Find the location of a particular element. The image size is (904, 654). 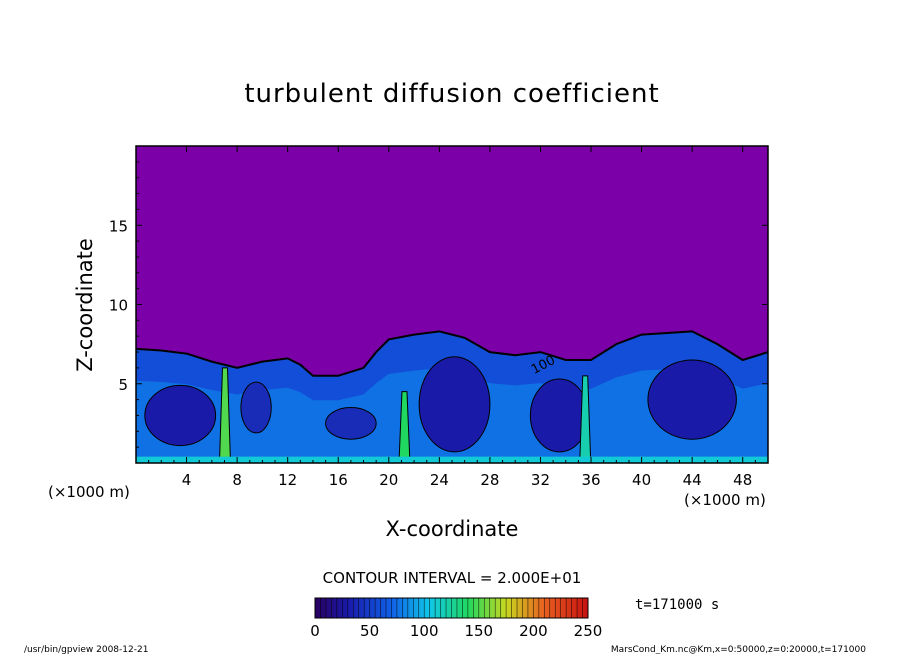

x-tick-label: 12 is located at coordinates (287, 480).